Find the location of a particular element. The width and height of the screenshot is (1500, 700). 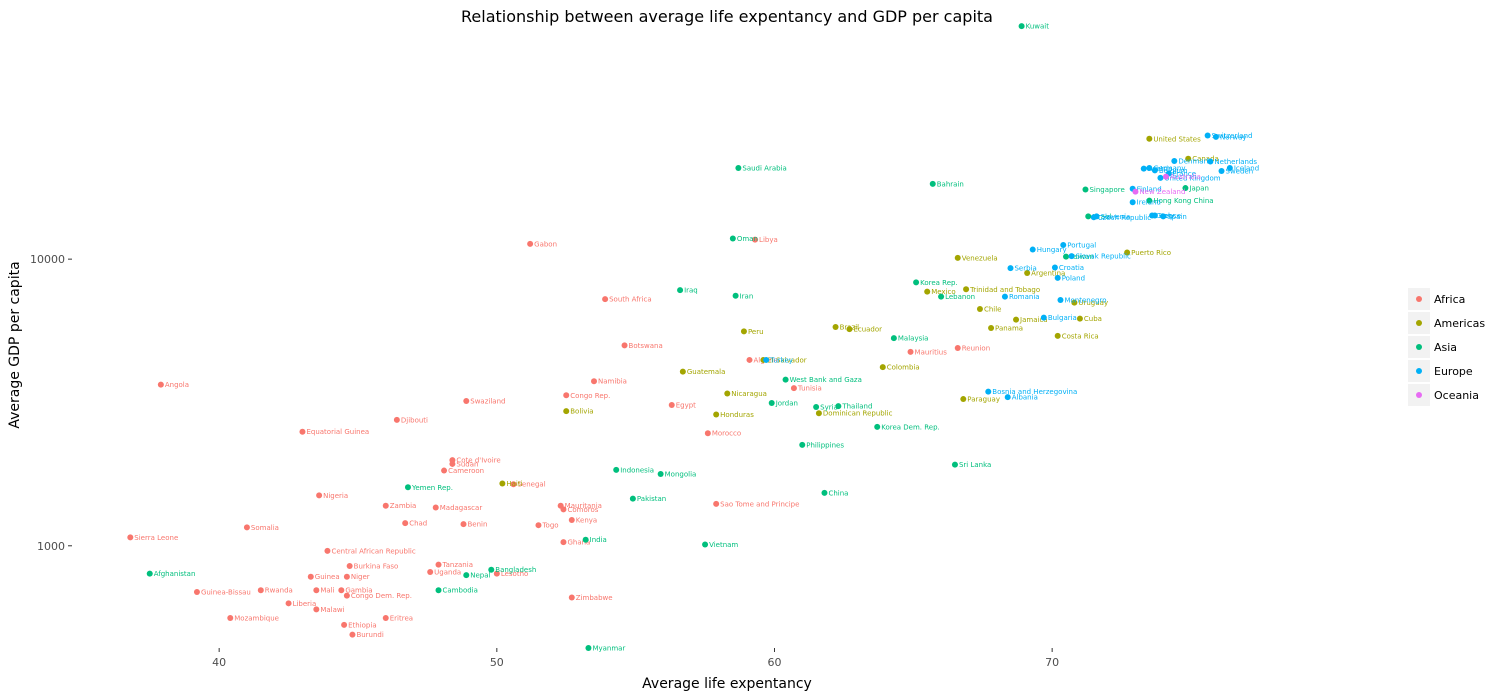

point-label: Bulgaria is located at coordinates (1062, 318).